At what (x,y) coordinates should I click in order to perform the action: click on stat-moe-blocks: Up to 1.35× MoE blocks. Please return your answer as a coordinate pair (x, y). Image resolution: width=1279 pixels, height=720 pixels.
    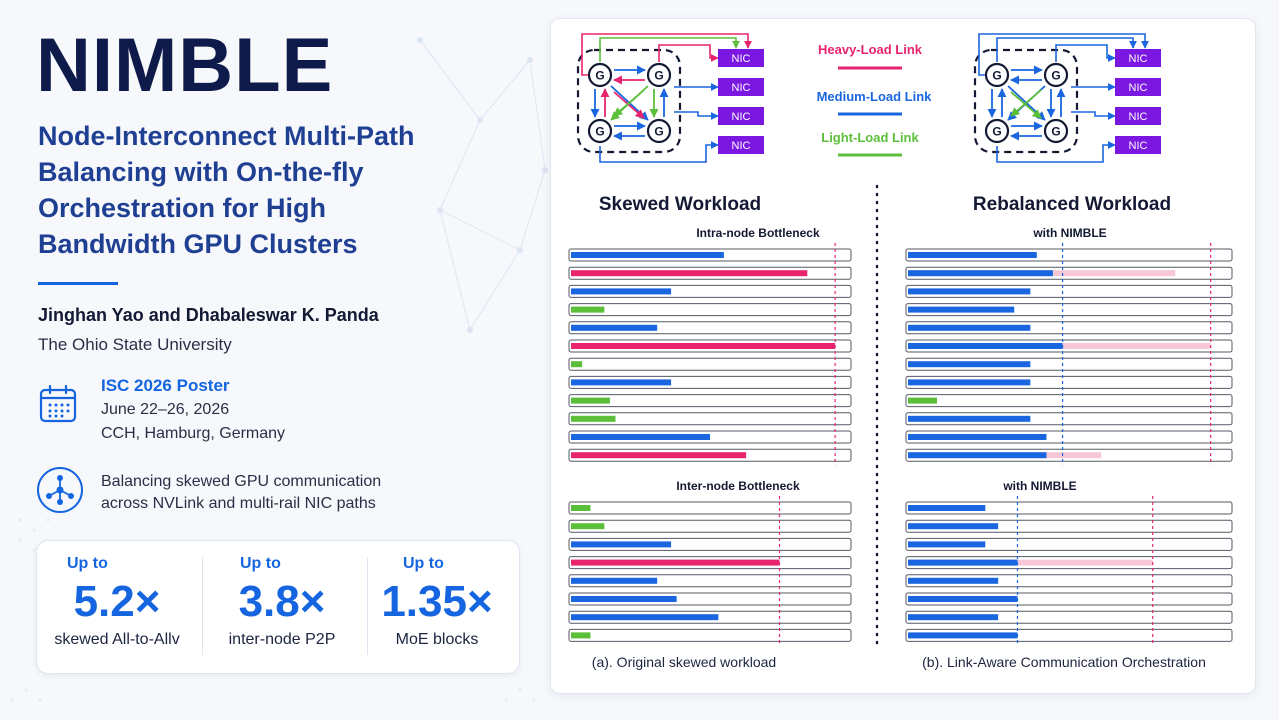
    Looking at the image, I should click on (437, 607).